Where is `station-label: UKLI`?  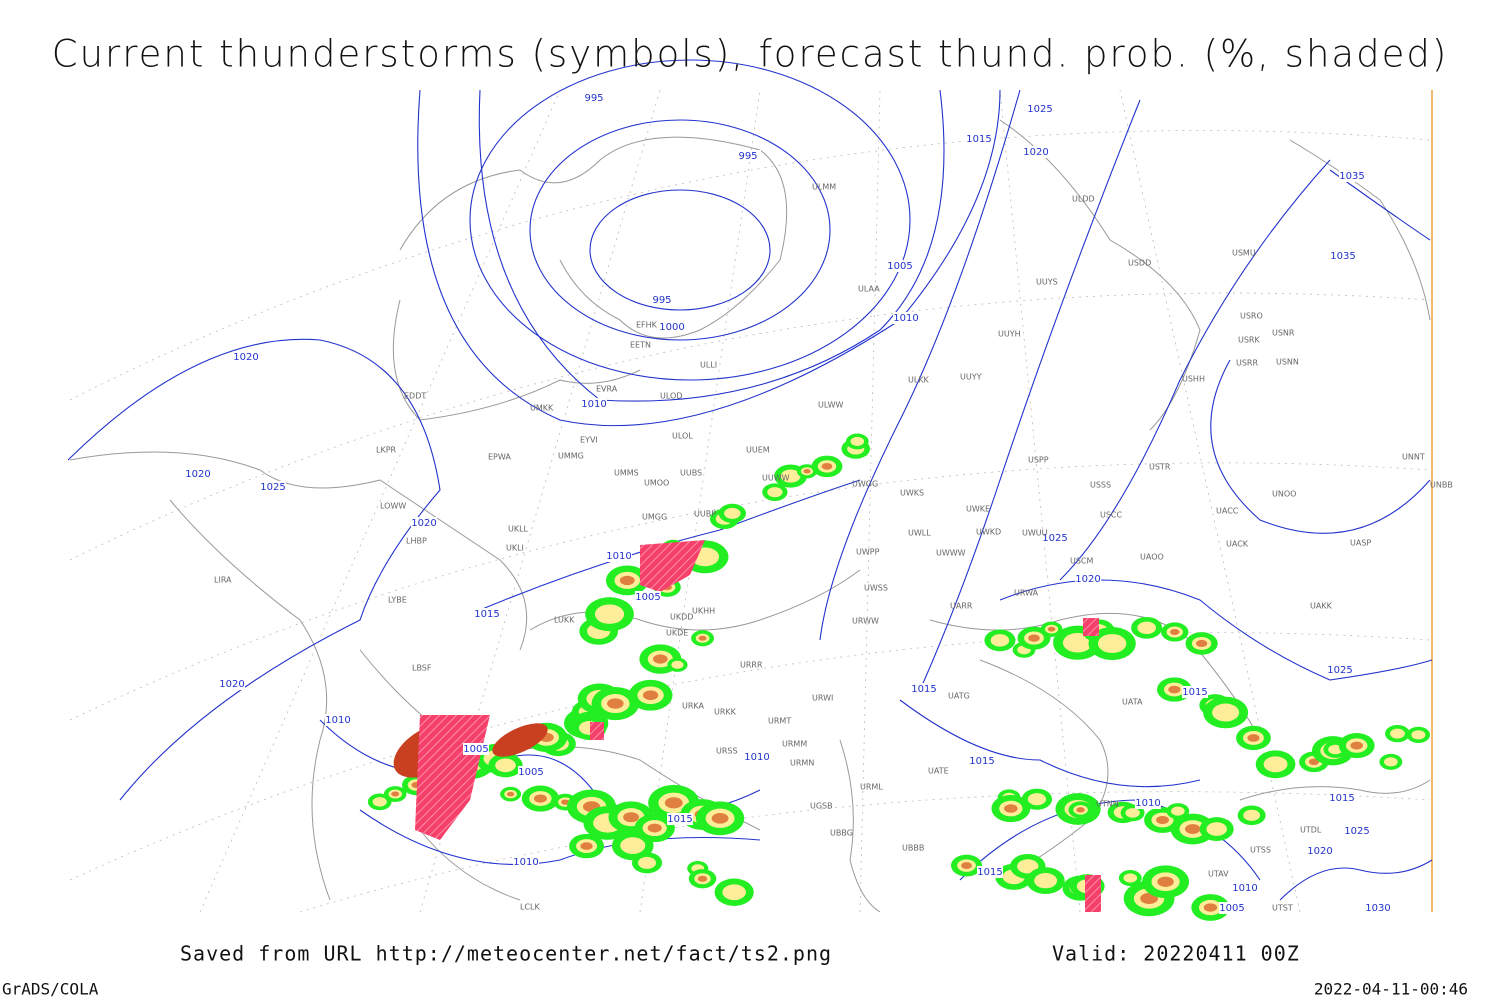 station-label: UKLI is located at coordinates (515, 548).